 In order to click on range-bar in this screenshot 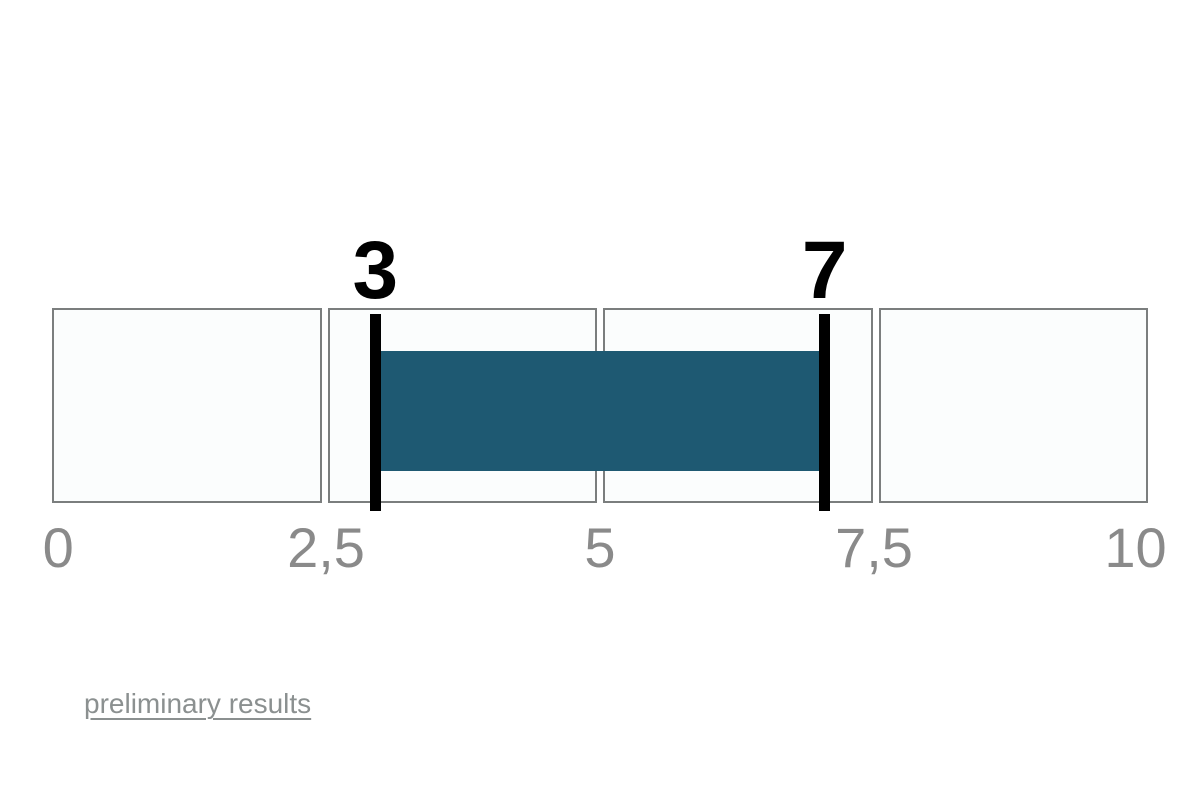, I will do `click(600, 411)`.